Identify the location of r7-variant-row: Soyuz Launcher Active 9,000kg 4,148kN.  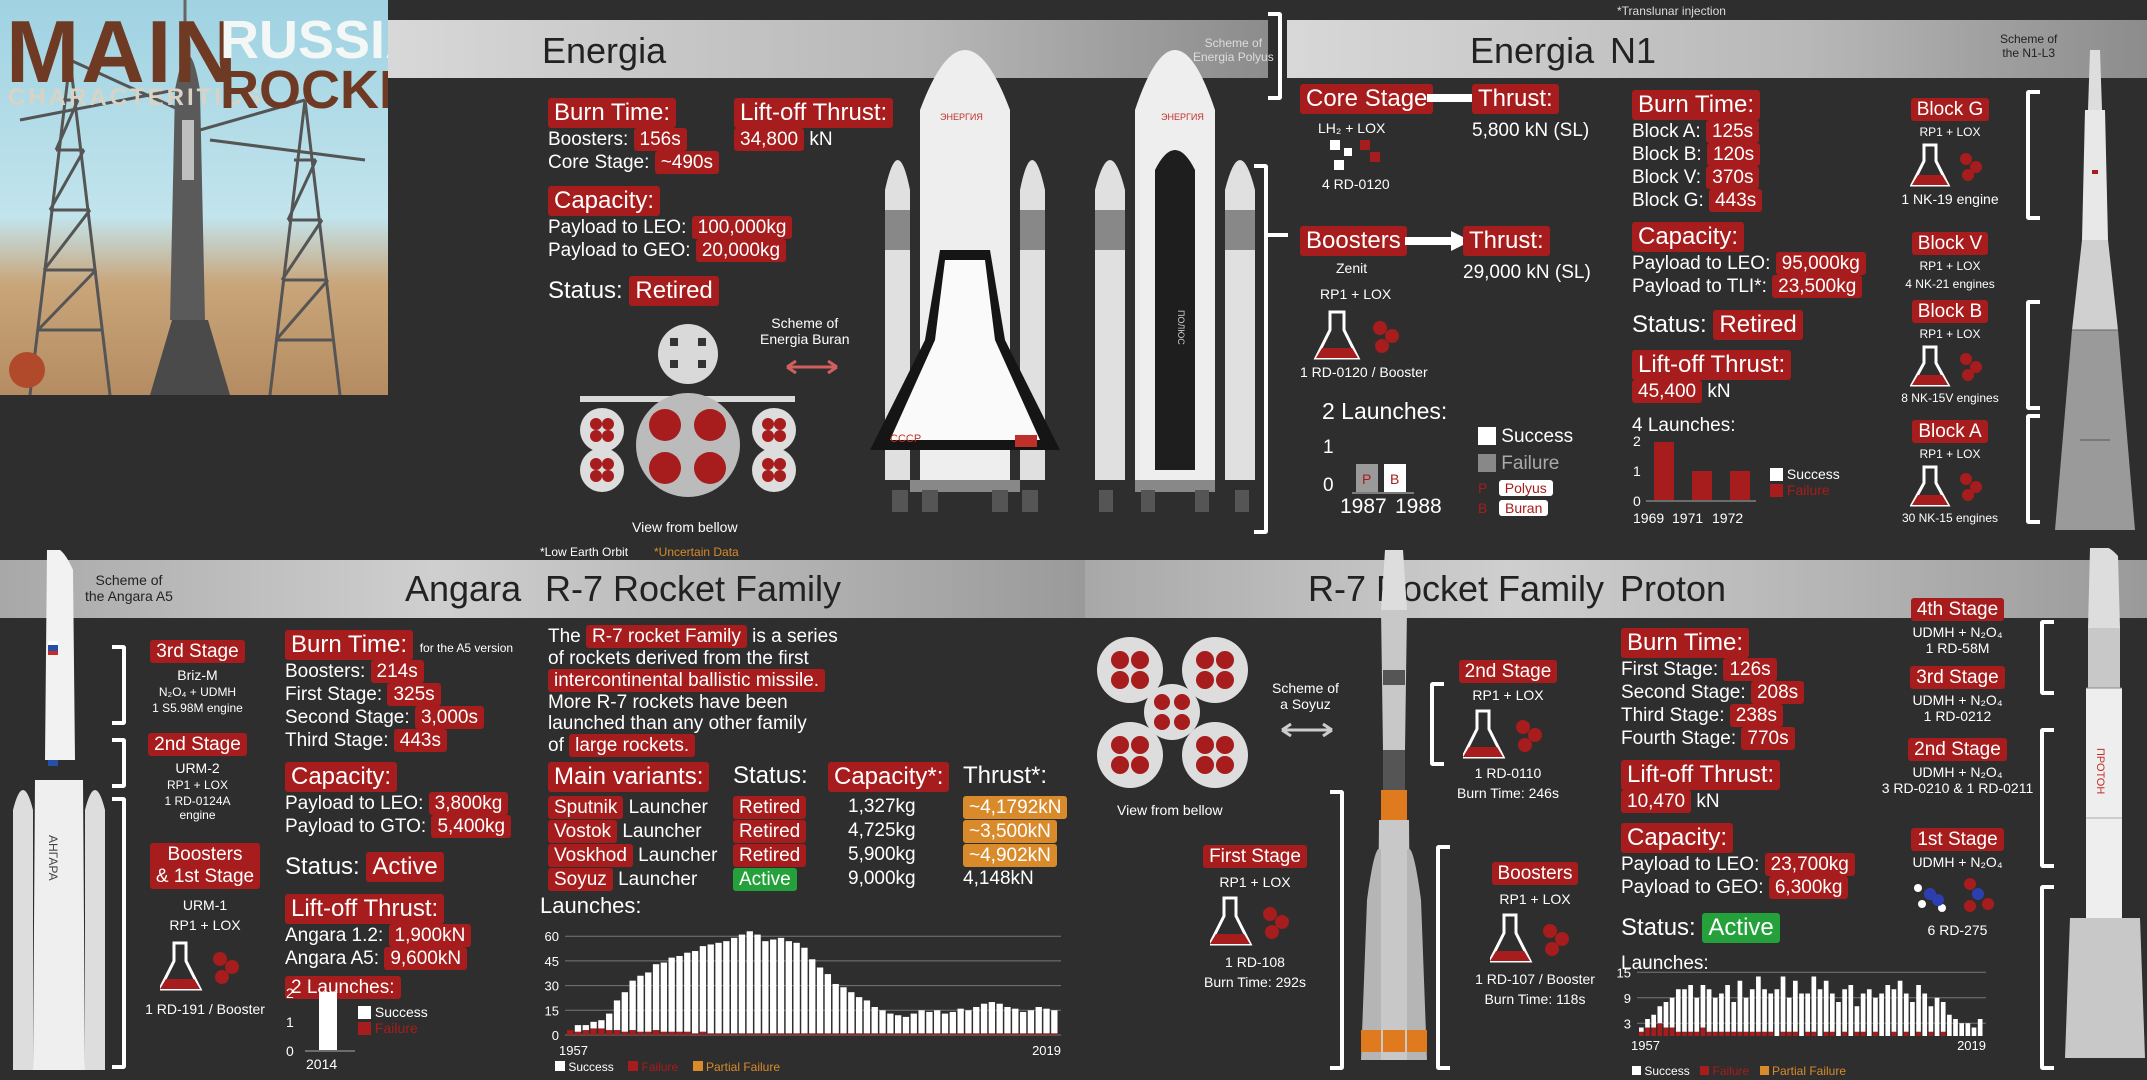
(808, 879).